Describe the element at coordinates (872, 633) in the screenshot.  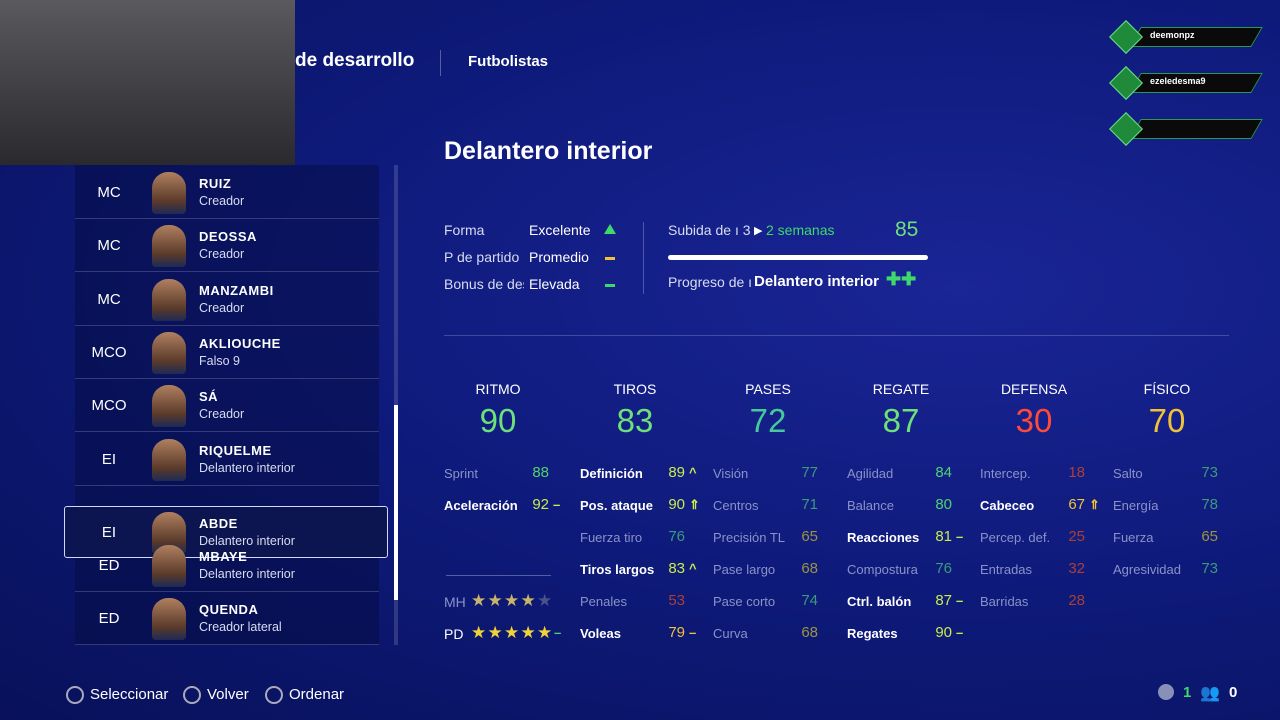
I see `attribute-name: Regates` at that location.